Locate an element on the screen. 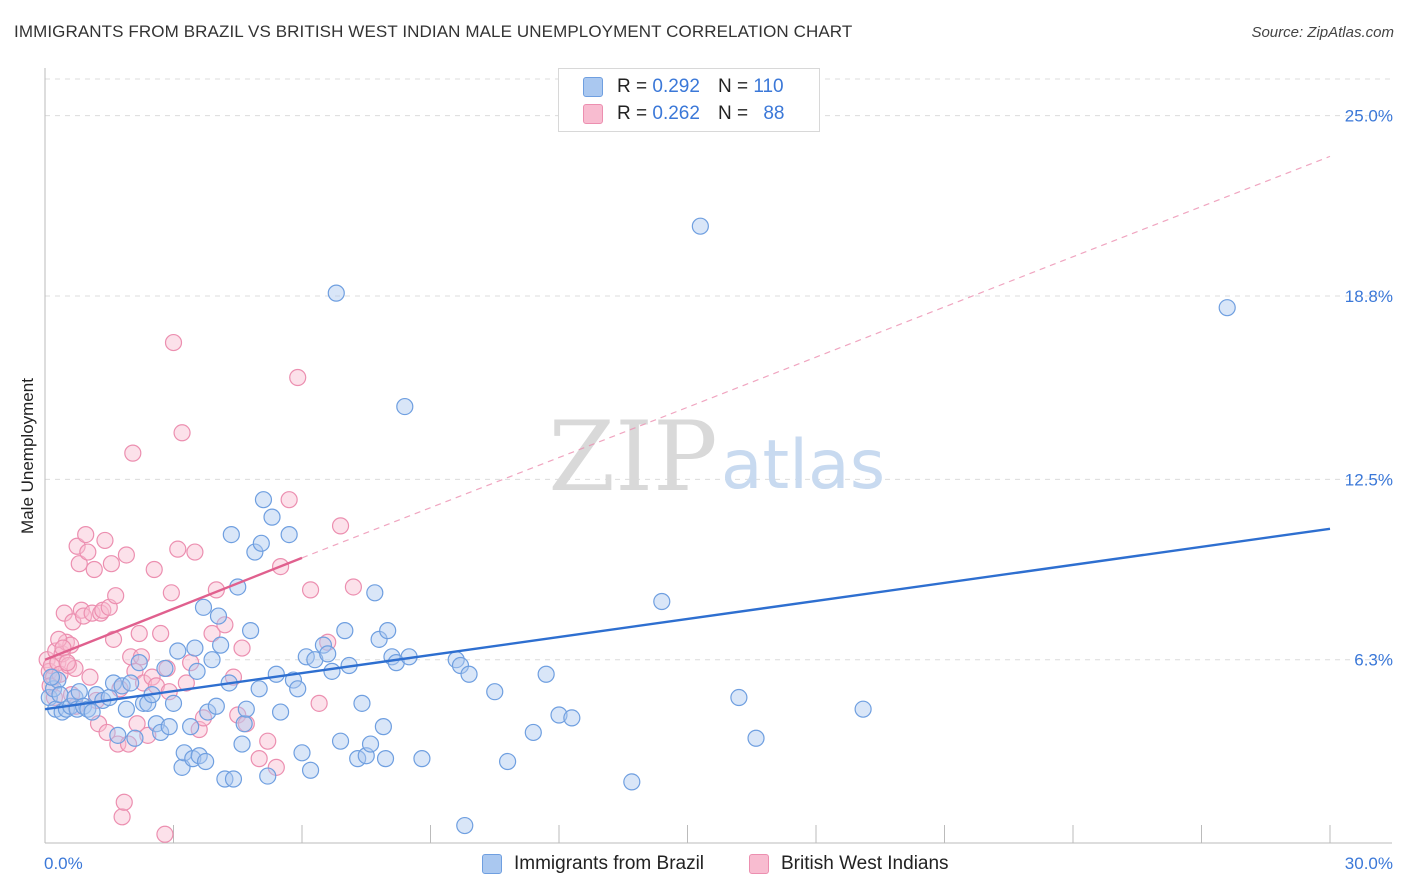 This screenshot has height=892, width=1406. x-tick-label-min: 0.0% is located at coordinates (63, 863).